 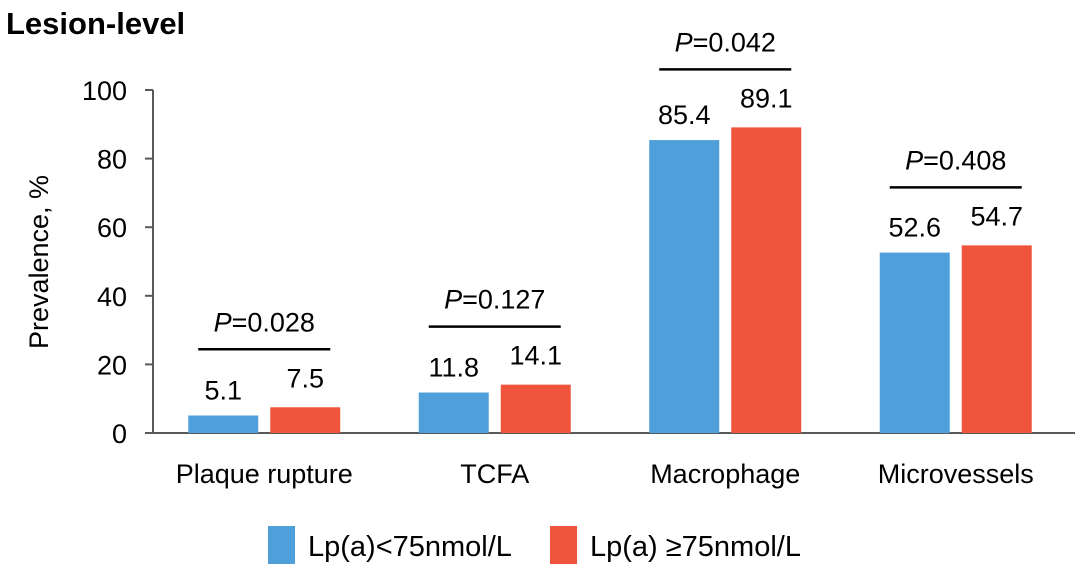 I want to click on data-label: 7.5, so click(x=305, y=378).